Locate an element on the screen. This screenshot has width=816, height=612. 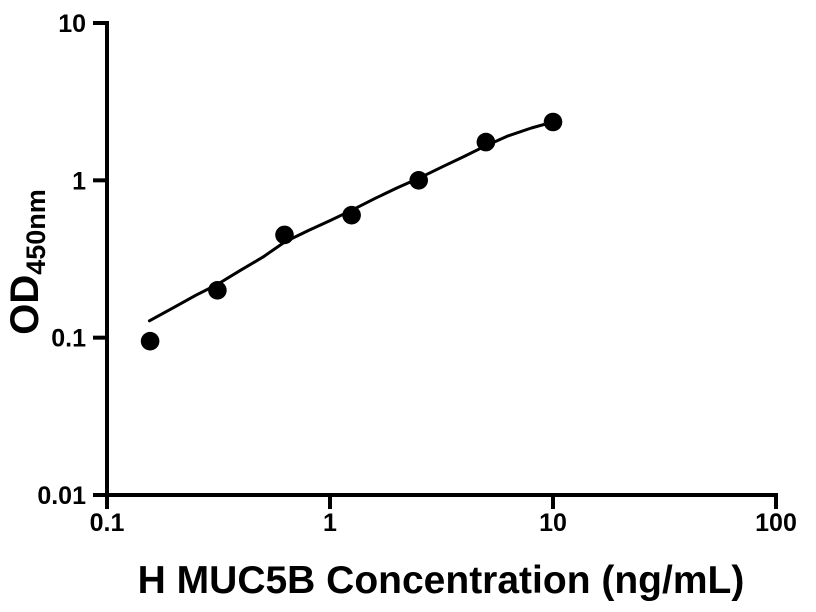
y-tick-label: 10 is located at coordinates (72, 24).